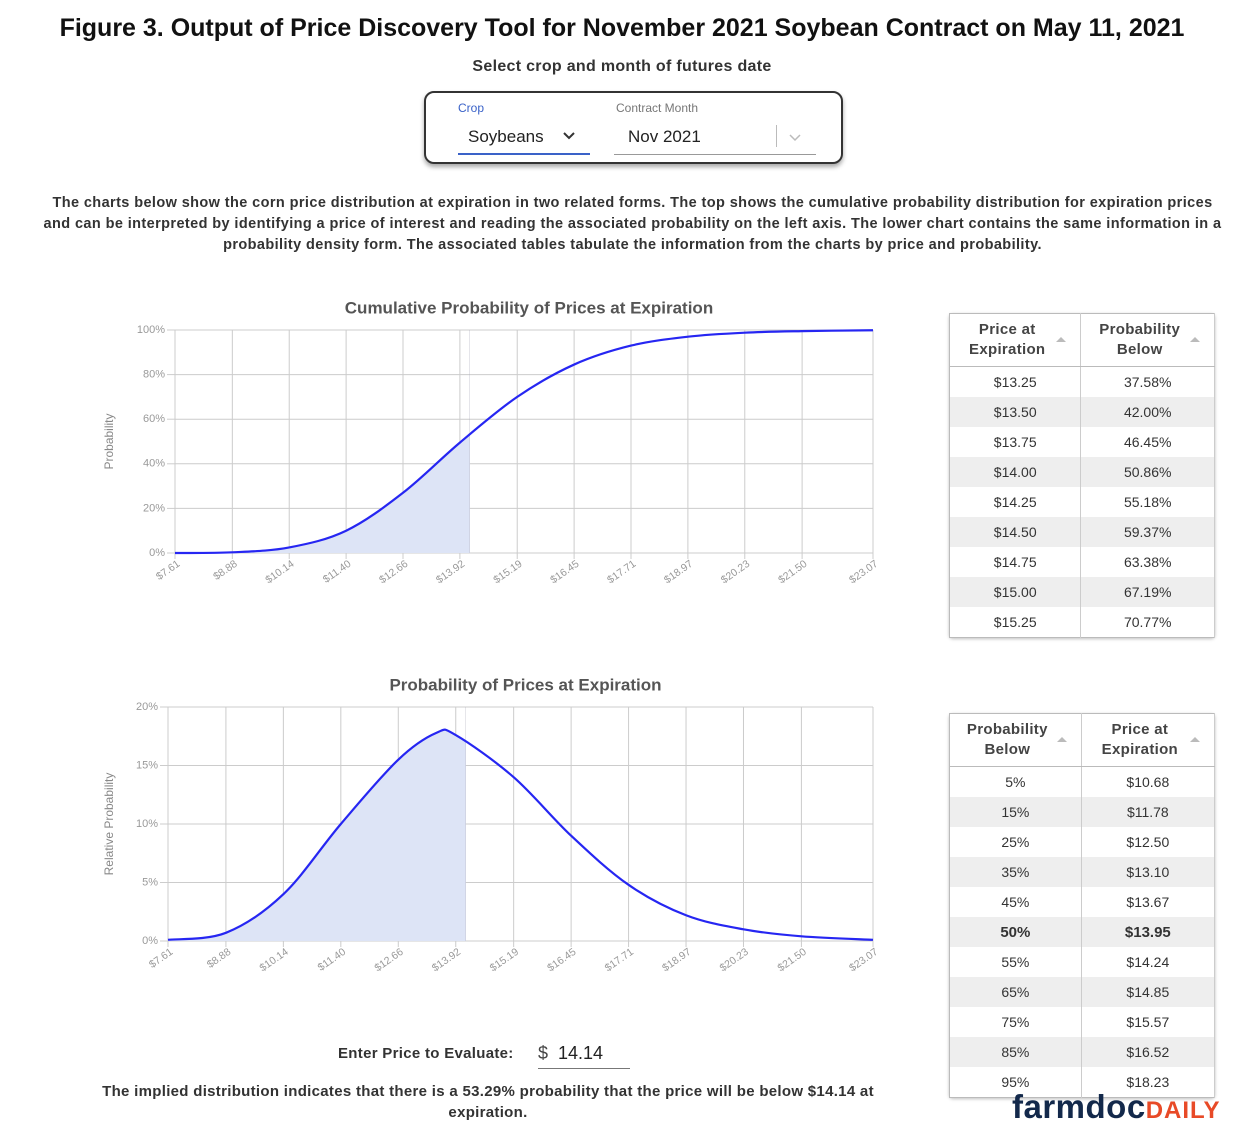 This screenshot has height=1126, width=1244. Describe the element at coordinates (1015, 902) in the screenshot. I see `table-cell: 45%` at that location.